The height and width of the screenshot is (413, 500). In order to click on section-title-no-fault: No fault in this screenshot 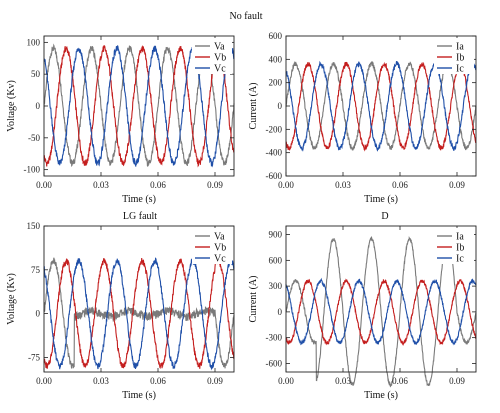, I will do `click(245, 16)`.